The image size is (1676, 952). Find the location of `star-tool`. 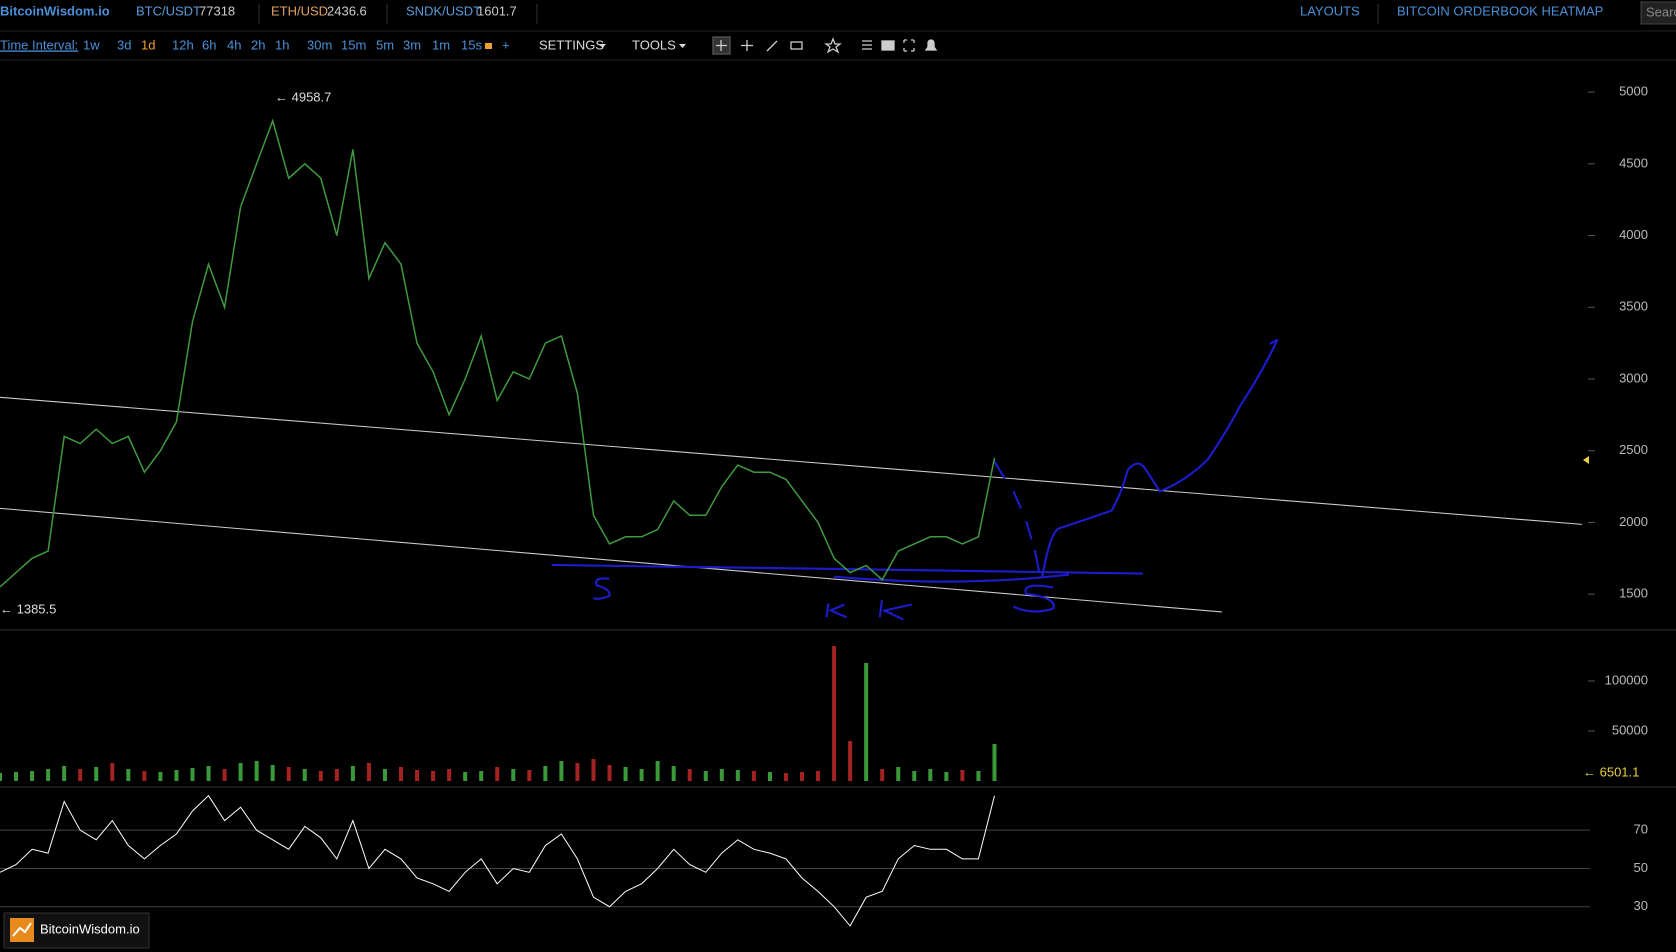

star-tool is located at coordinates (833, 45).